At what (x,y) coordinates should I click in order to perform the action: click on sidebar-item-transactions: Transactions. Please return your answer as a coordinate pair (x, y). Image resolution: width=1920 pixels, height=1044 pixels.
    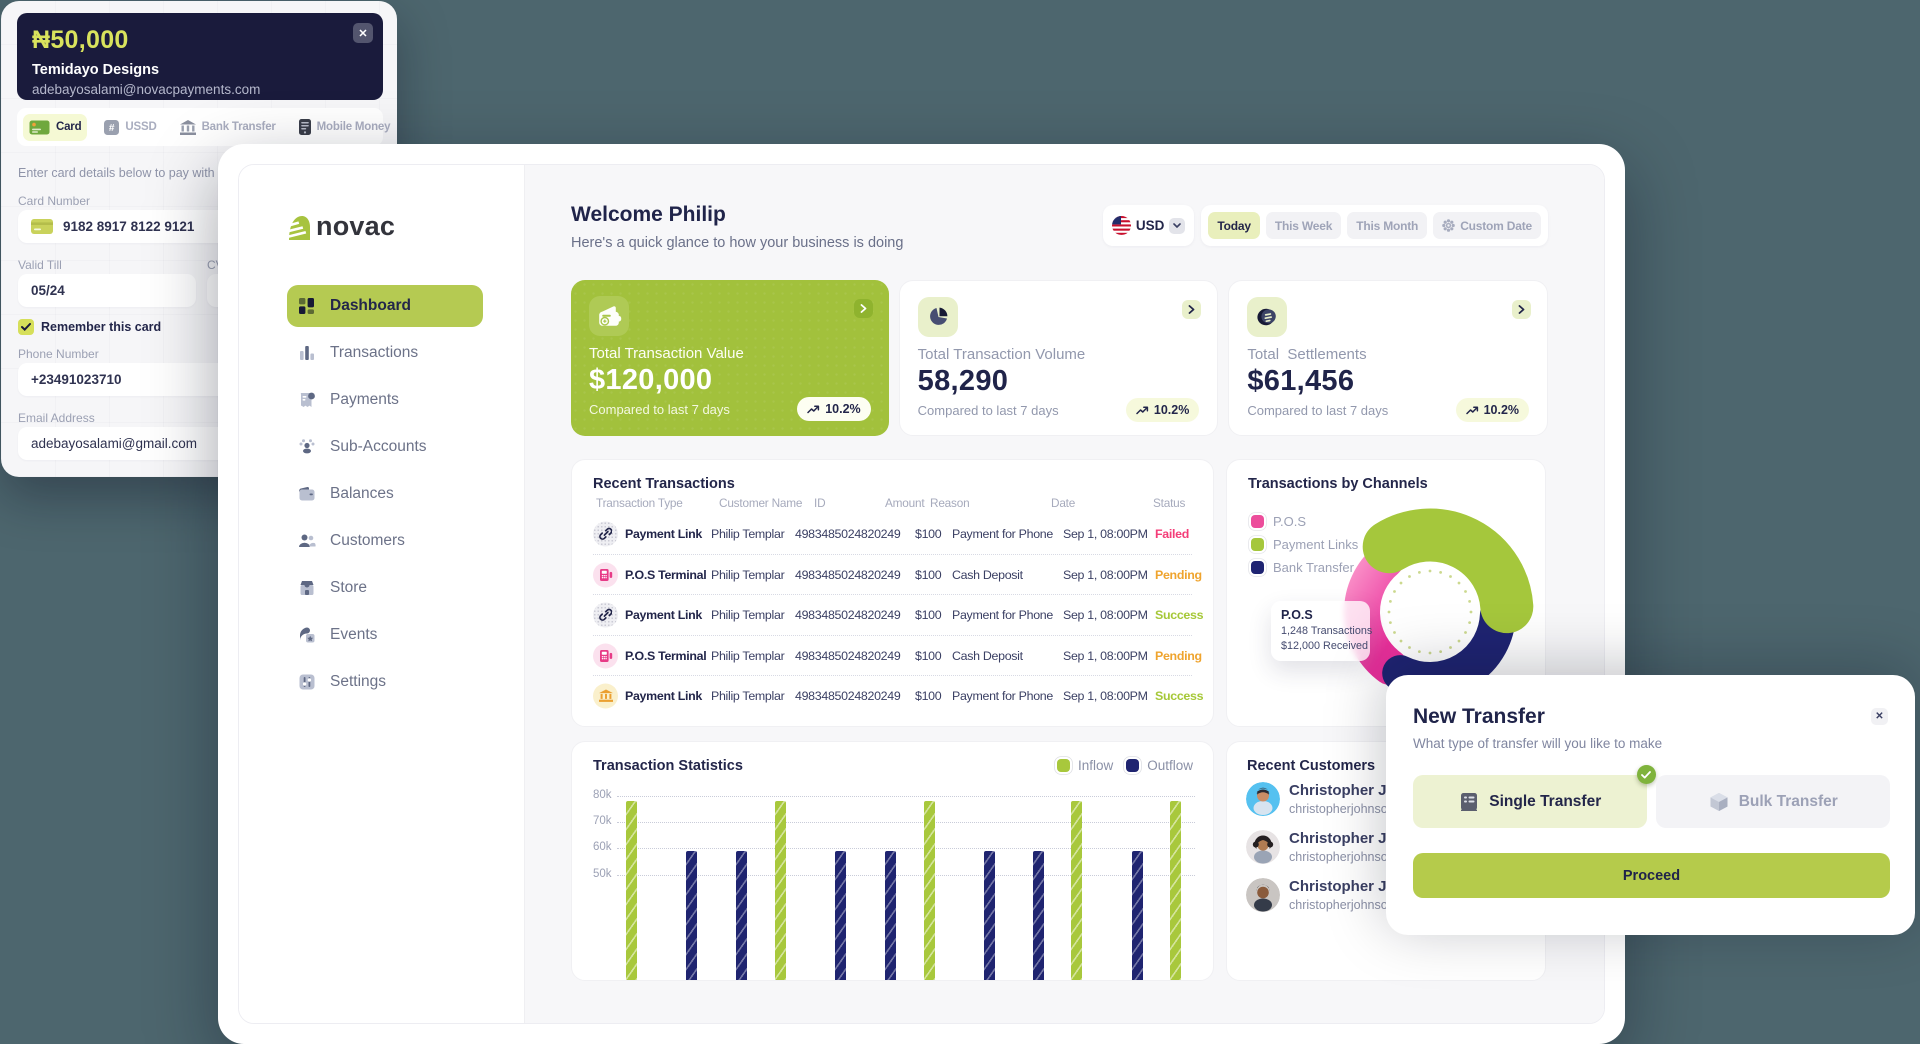
    Looking at the image, I should click on (385, 353).